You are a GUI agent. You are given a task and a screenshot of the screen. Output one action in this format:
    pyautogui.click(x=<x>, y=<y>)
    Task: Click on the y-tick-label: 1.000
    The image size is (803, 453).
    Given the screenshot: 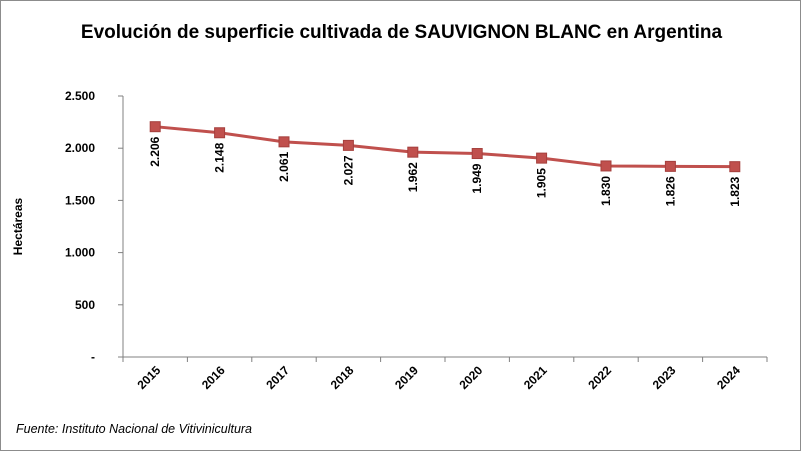 What is the action you would take?
    pyautogui.click(x=80, y=253)
    